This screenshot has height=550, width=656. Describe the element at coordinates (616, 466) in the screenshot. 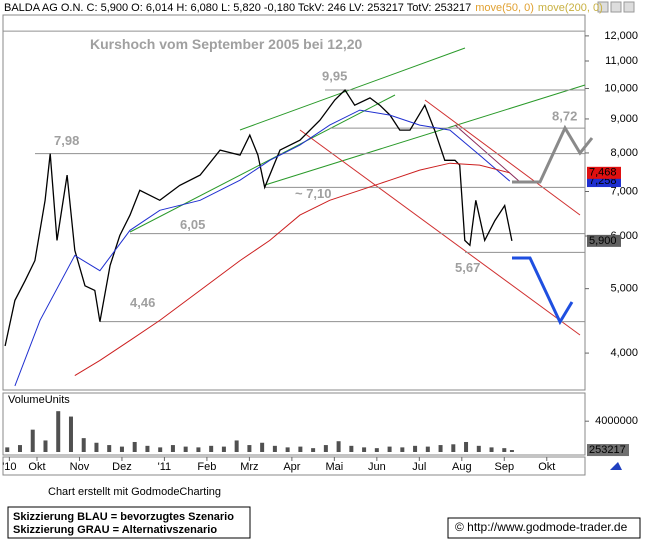

I see `tool-icon` at that location.